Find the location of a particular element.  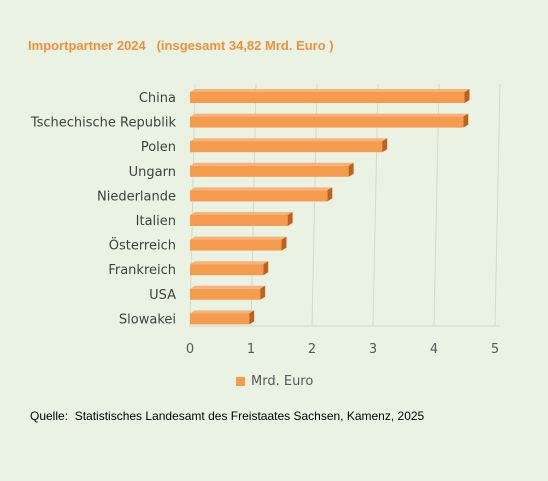

category-label: Slowakei is located at coordinates (147, 319).